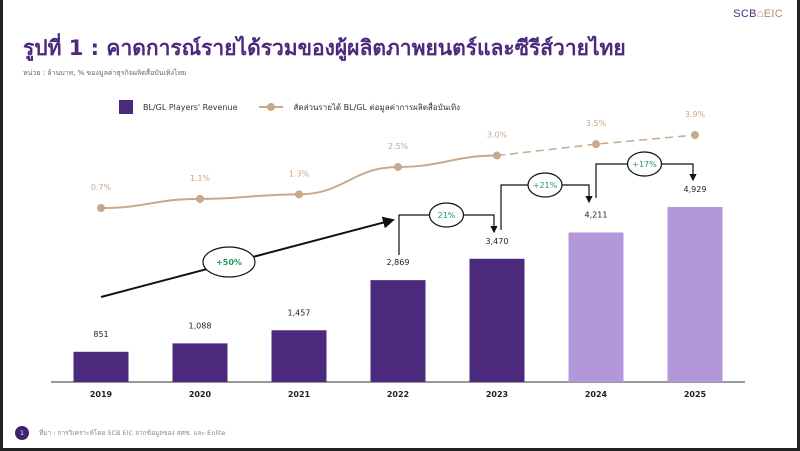  I want to click on legend-line-swatch, so click(271, 107).